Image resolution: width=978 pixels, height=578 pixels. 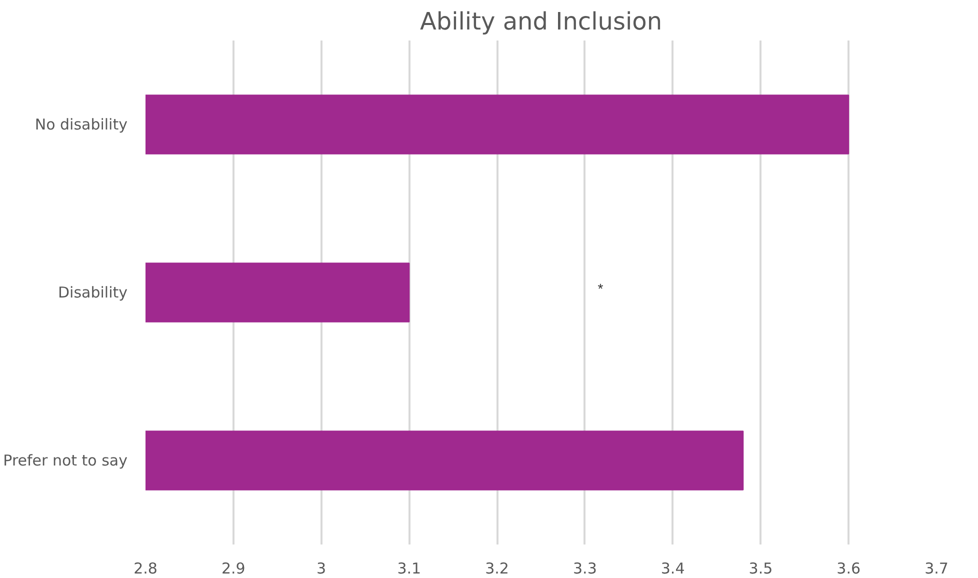 What do you see at coordinates (601, 288) in the screenshot?
I see `annotation: *` at bounding box center [601, 288].